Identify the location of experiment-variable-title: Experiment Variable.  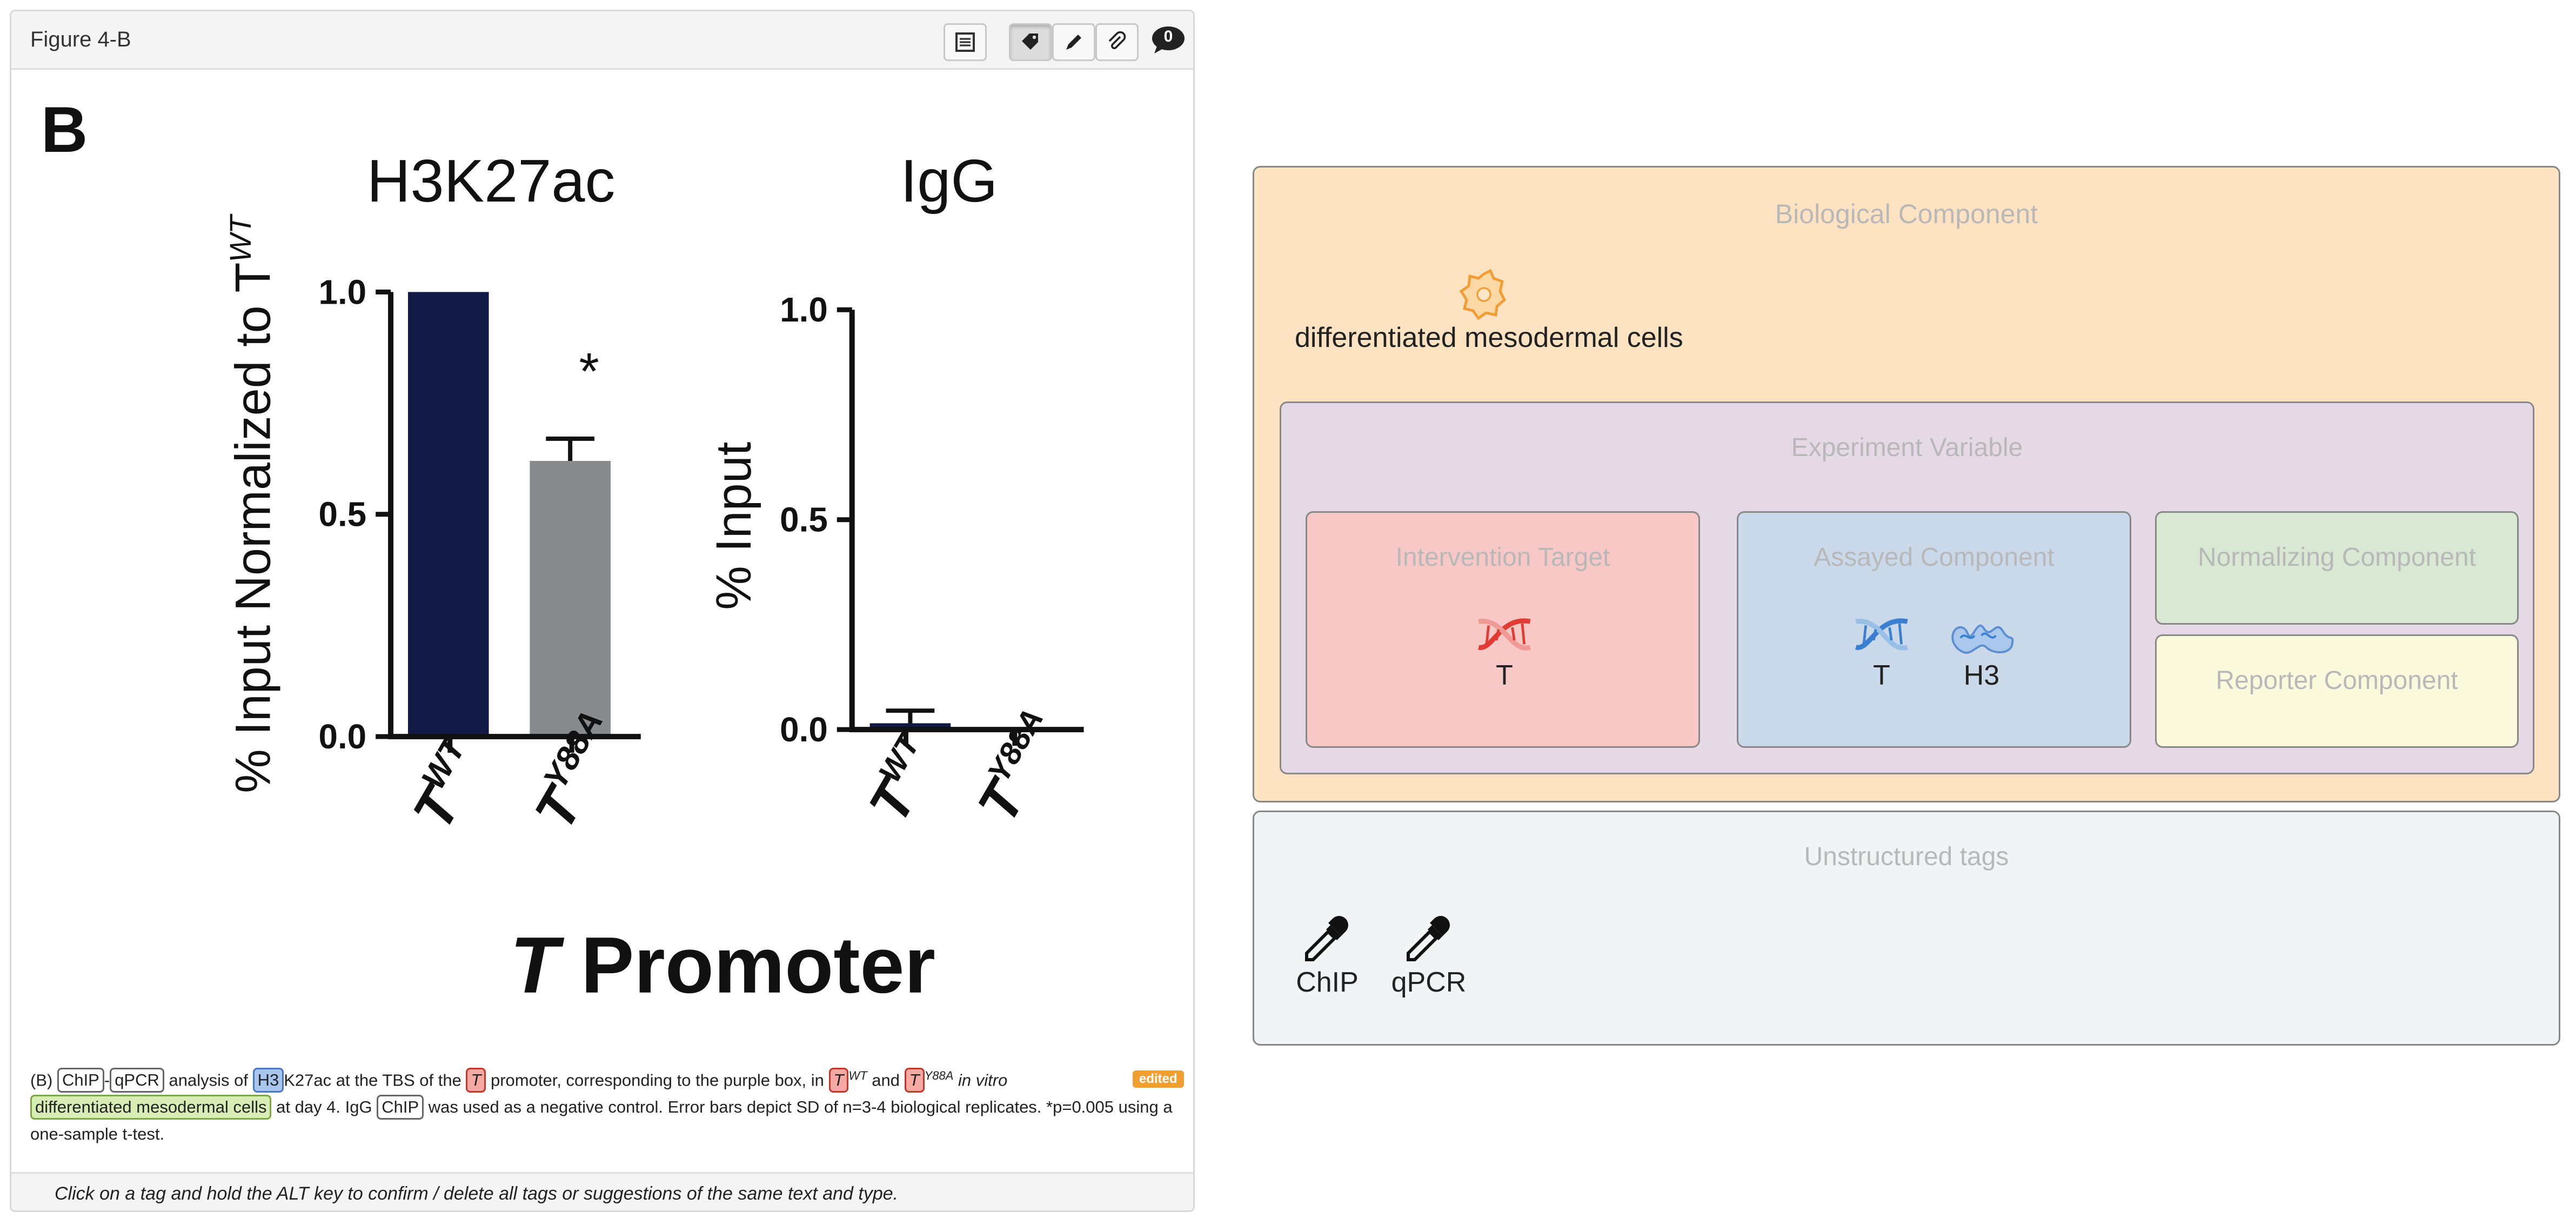
(1907, 447).